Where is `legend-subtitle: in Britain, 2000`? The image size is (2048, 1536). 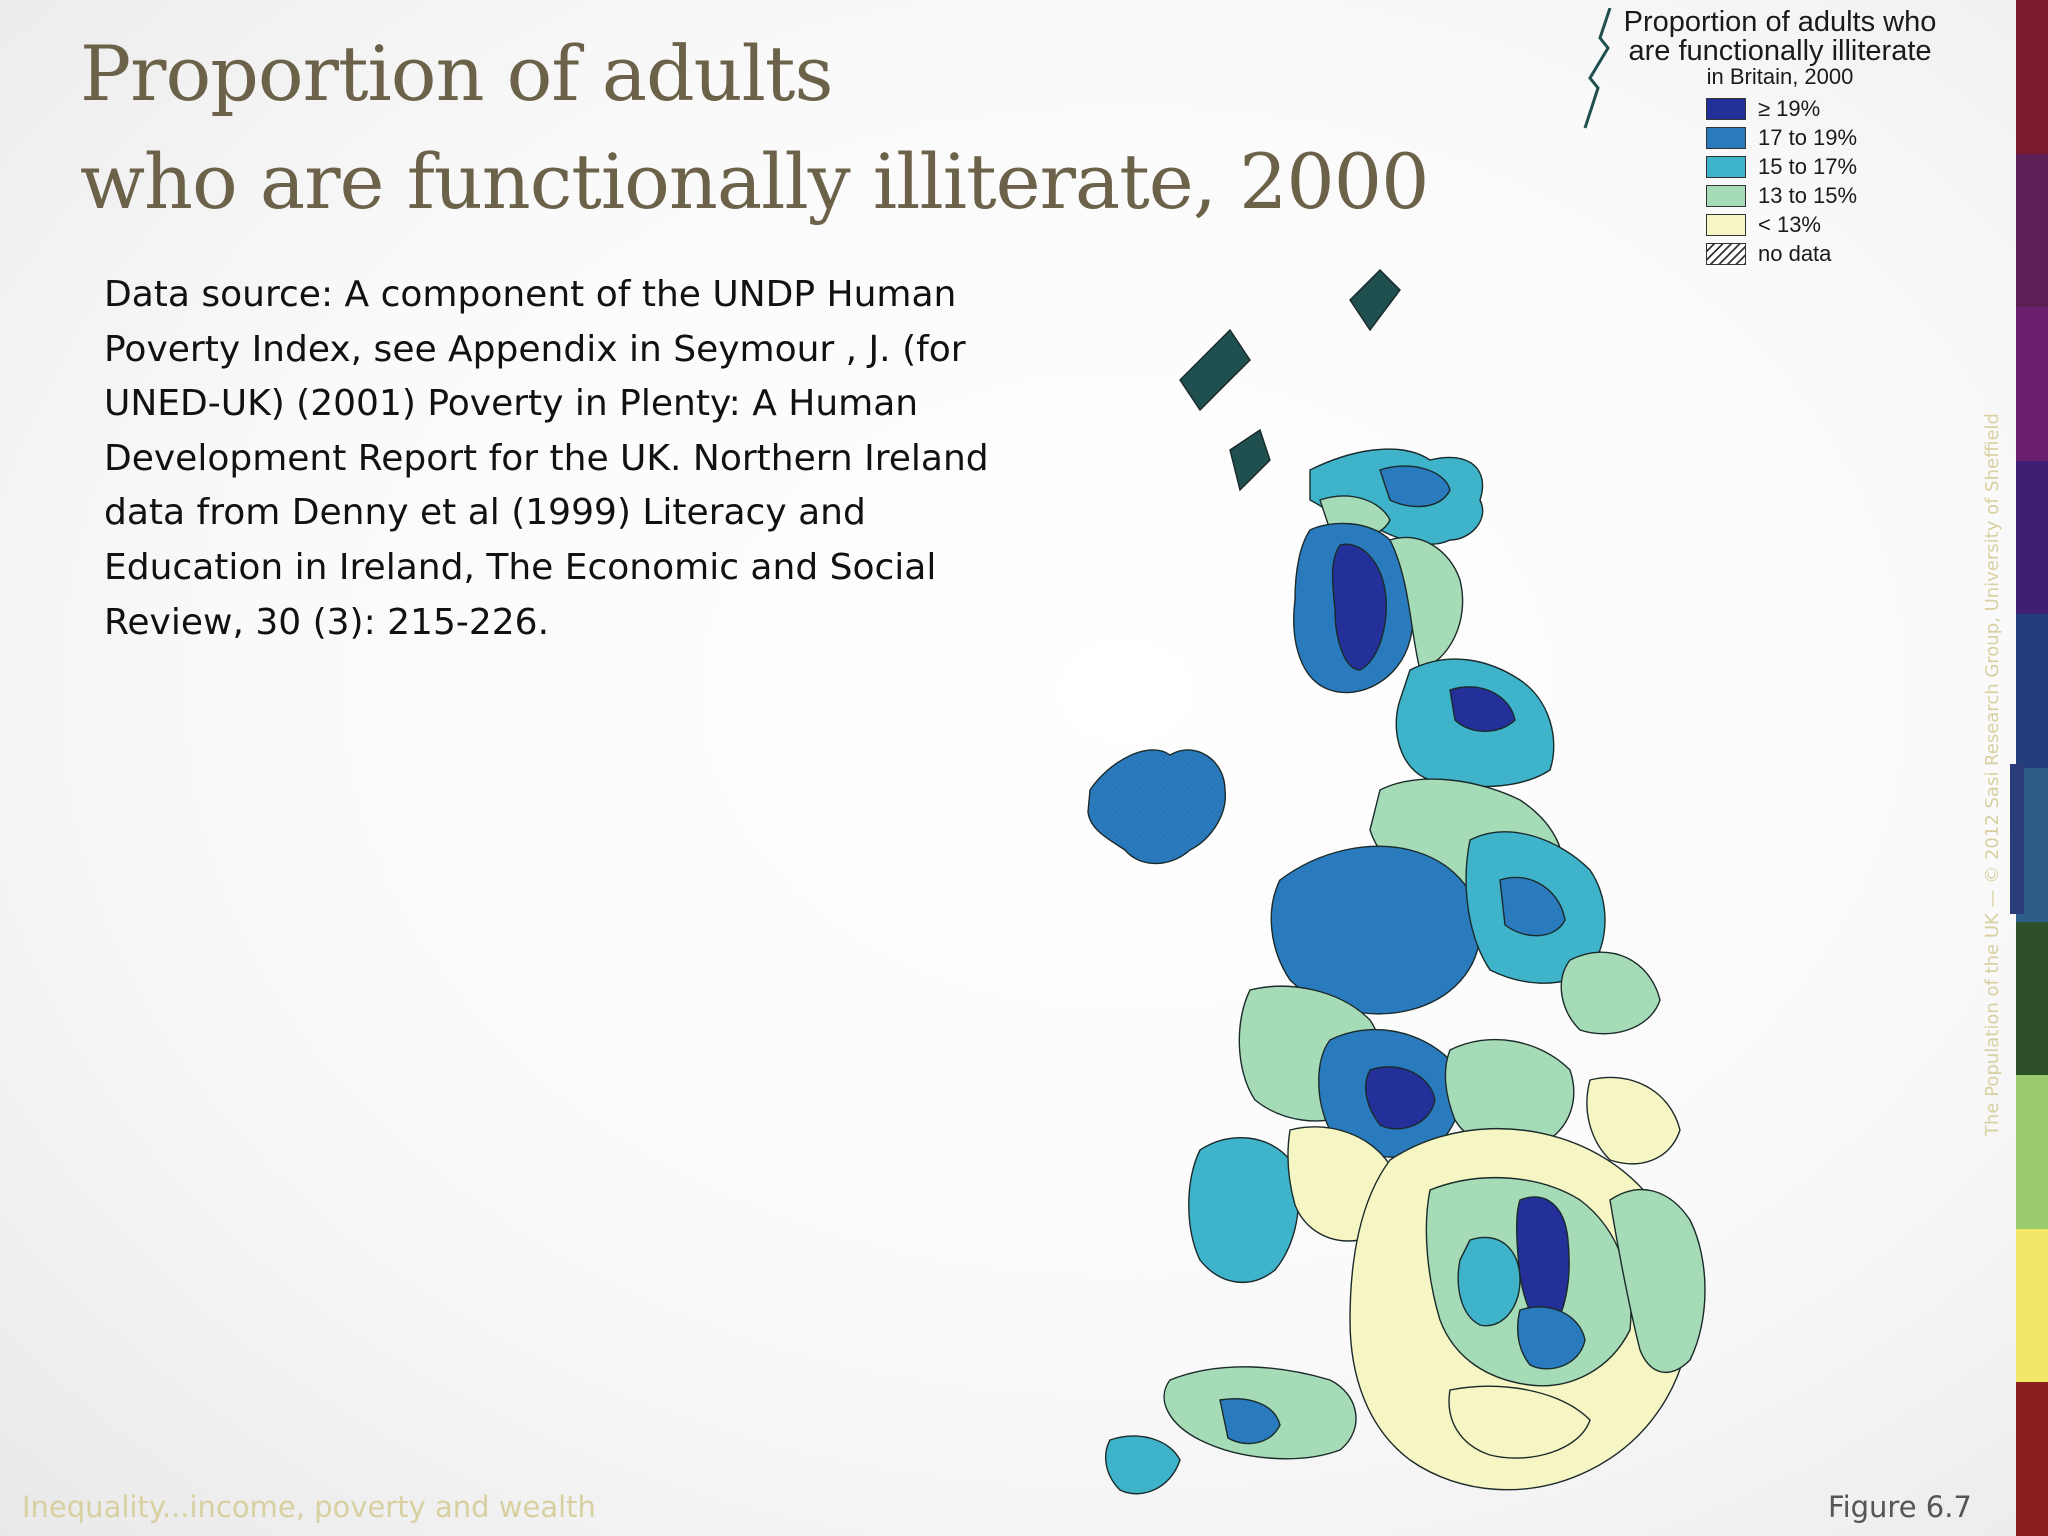 legend-subtitle: in Britain, 2000 is located at coordinates (1780, 76).